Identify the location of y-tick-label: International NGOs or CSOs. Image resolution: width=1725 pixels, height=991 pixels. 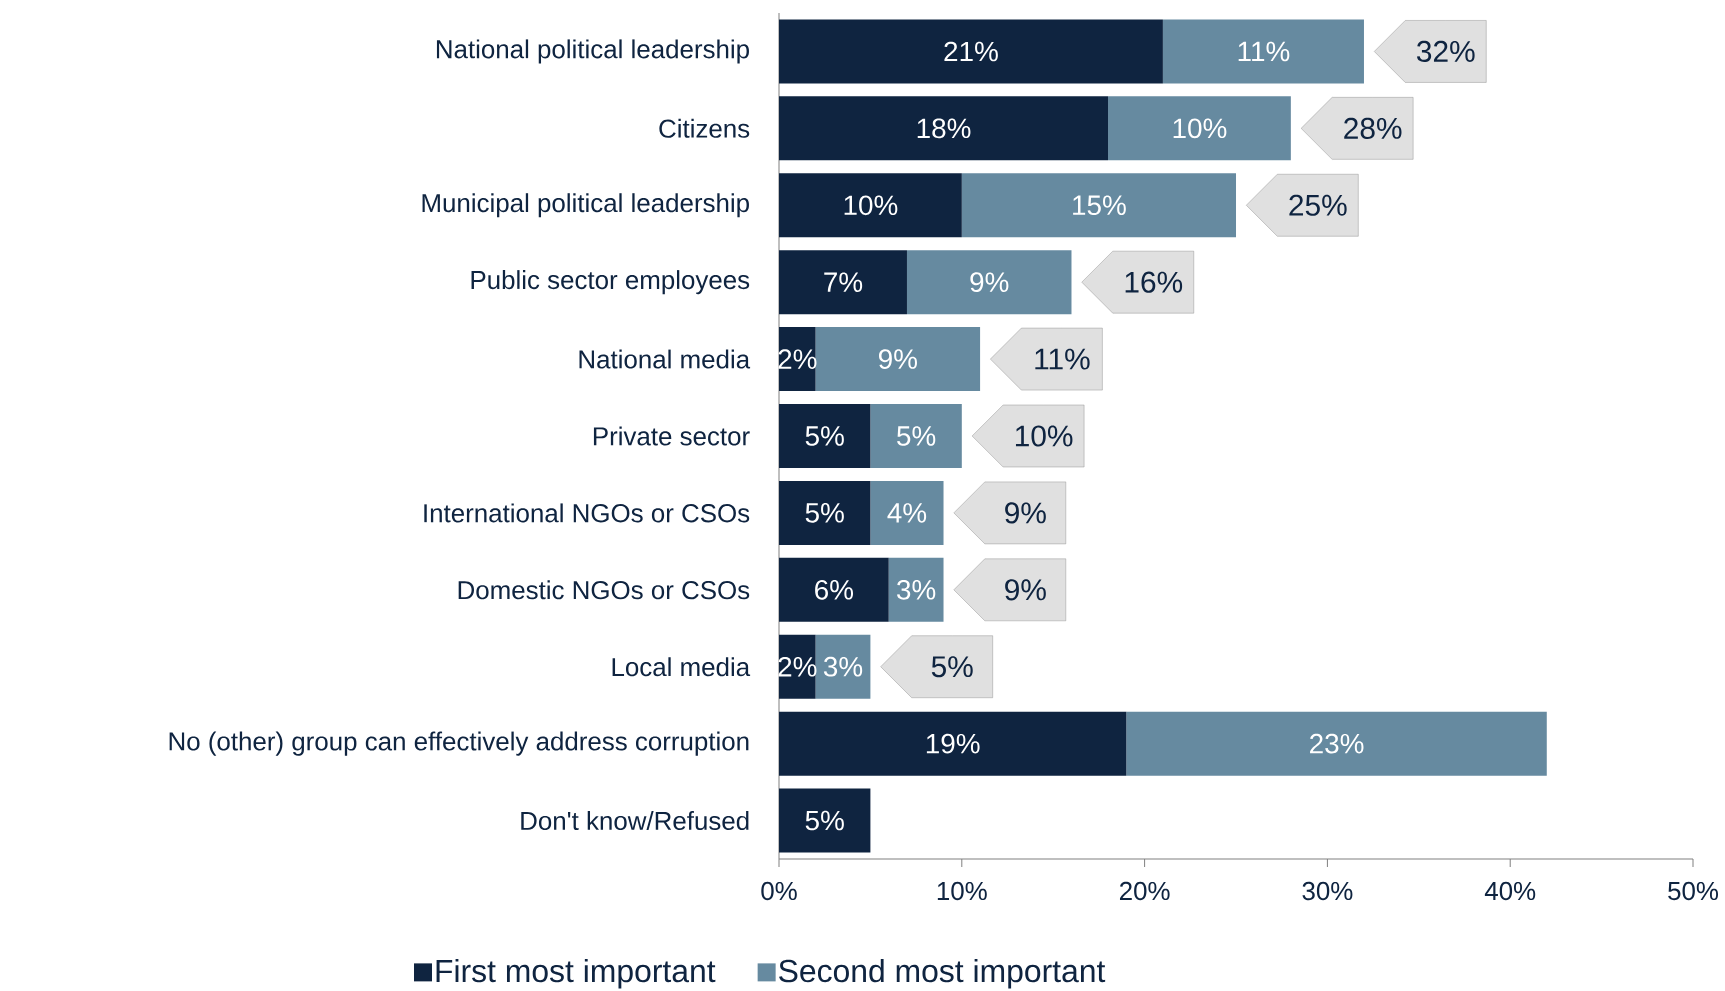
(587, 513).